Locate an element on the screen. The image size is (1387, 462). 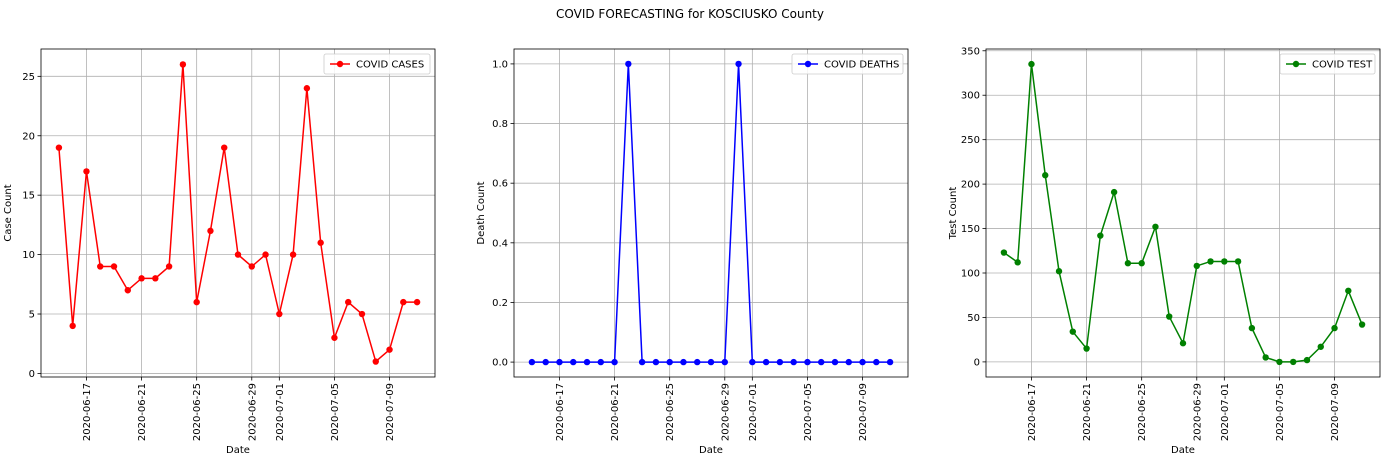
chart-2-legend-box is located at coordinates (847, 64).